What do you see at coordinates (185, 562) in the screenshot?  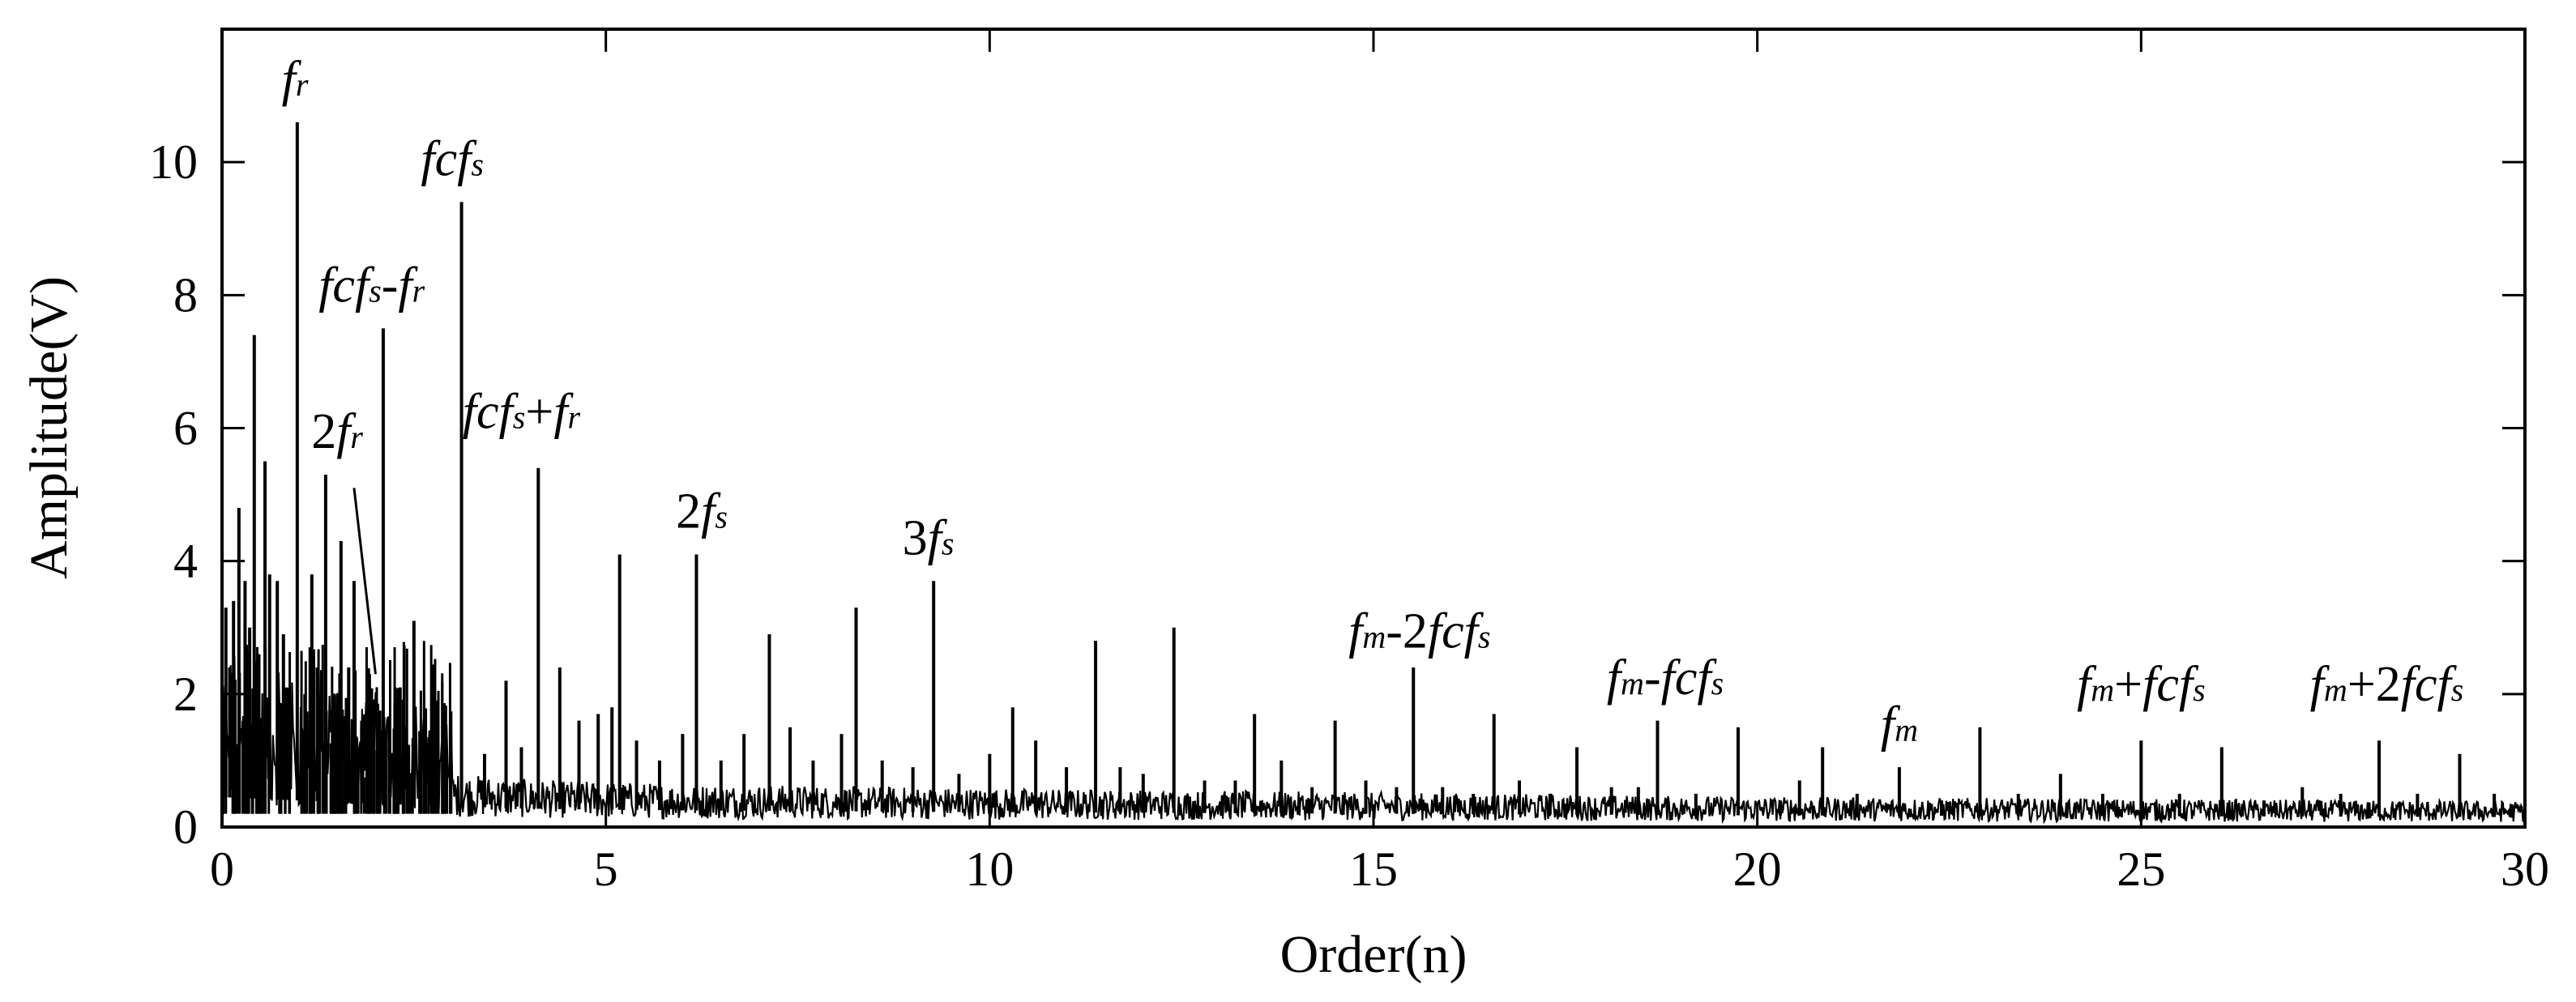 I see `y-tick-label: 4` at bounding box center [185, 562].